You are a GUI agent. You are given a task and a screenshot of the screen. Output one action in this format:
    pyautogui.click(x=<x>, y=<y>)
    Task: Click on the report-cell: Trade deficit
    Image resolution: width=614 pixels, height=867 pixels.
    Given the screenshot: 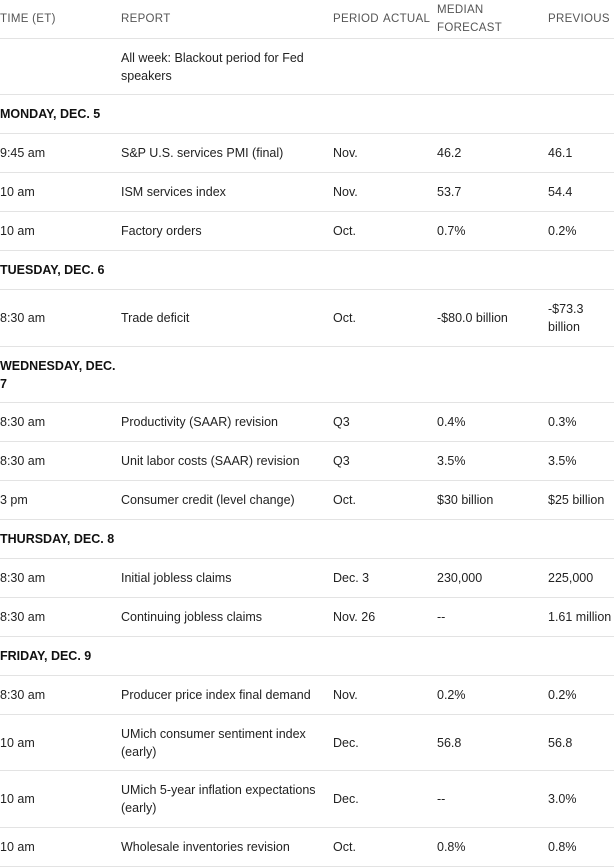 What is the action you would take?
    pyautogui.click(x=227, y=318)
    